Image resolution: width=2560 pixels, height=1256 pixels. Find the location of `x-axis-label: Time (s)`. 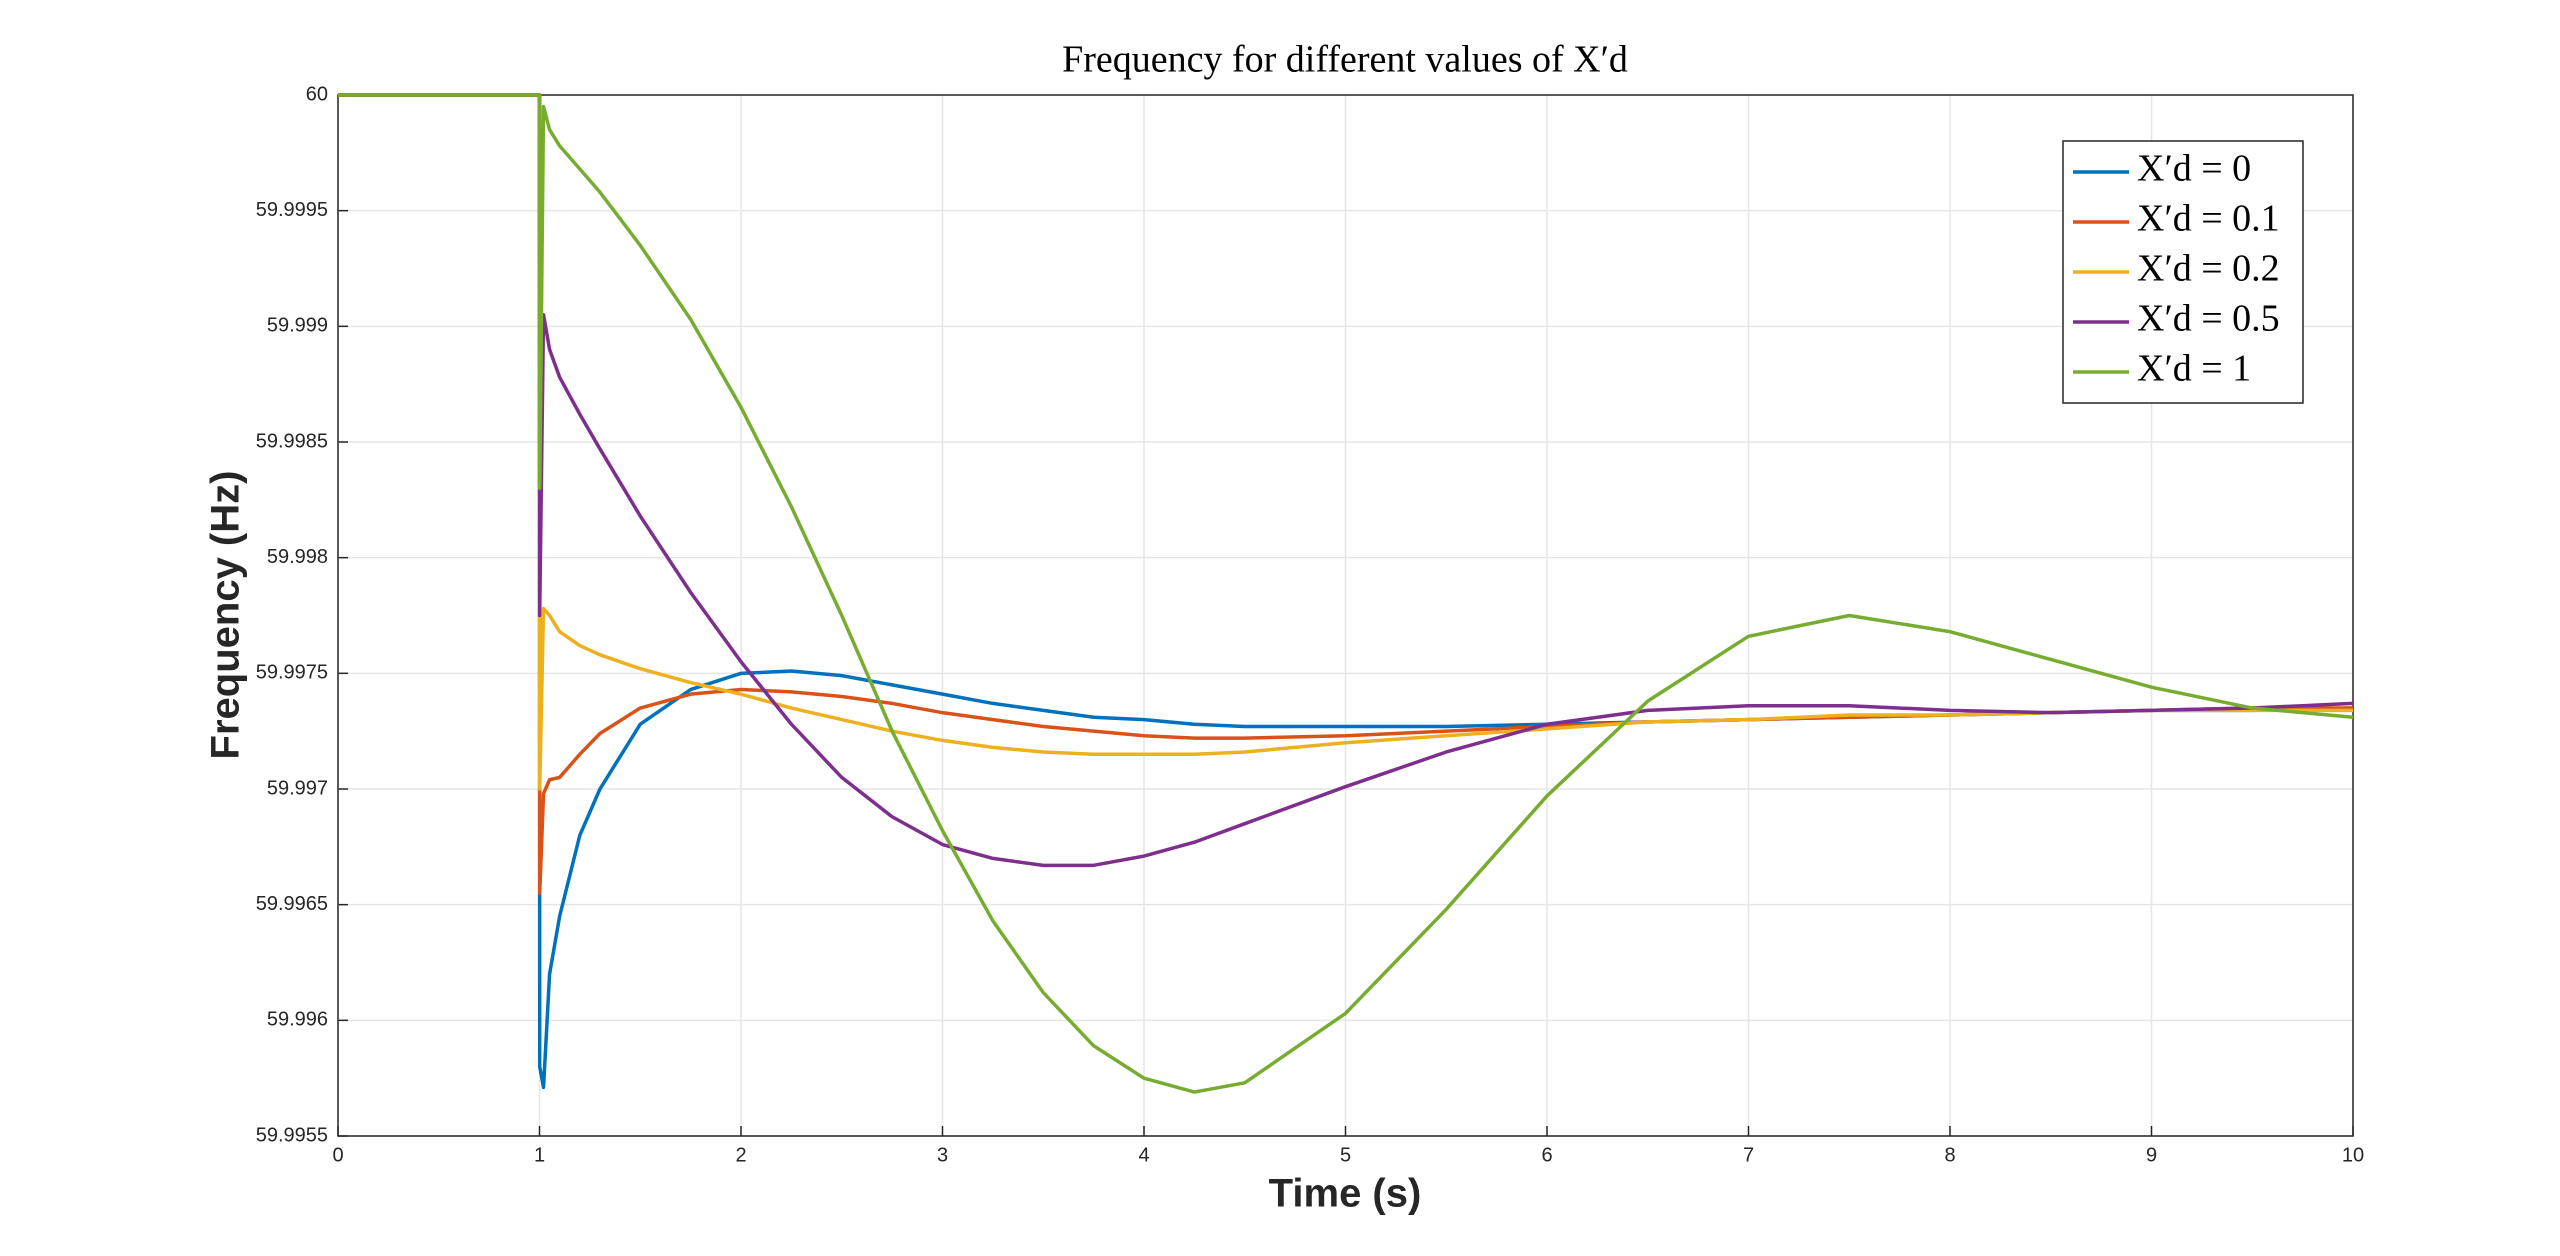

x-axis-label: Time (s) is located at coordinates (1345, 1194).